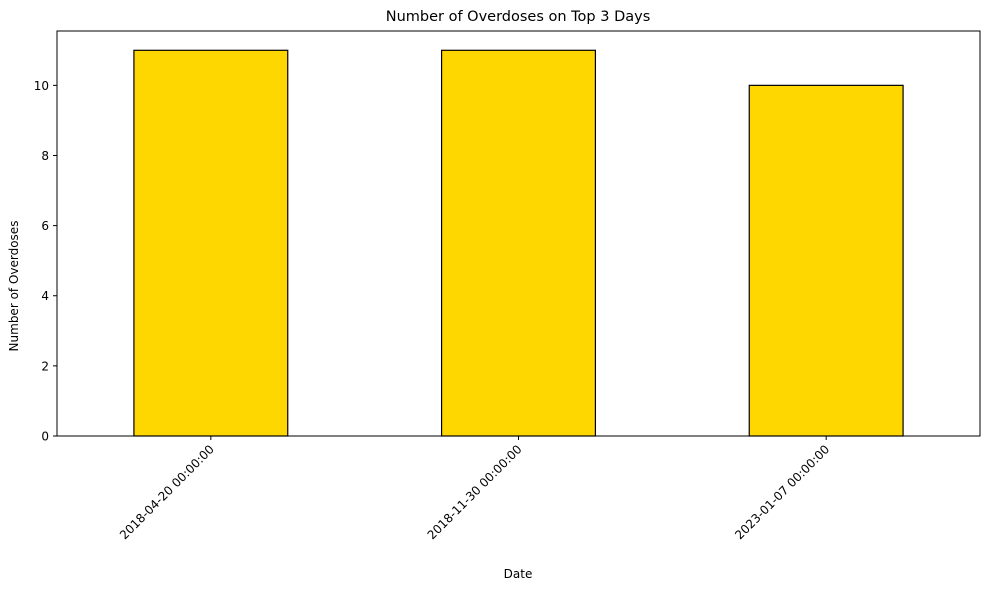 The image size is (989, 594). What do you see at coordinates (45, 366) in the screenshot?
I see `y-tick-label: 2` at bounding box center [45, 366].